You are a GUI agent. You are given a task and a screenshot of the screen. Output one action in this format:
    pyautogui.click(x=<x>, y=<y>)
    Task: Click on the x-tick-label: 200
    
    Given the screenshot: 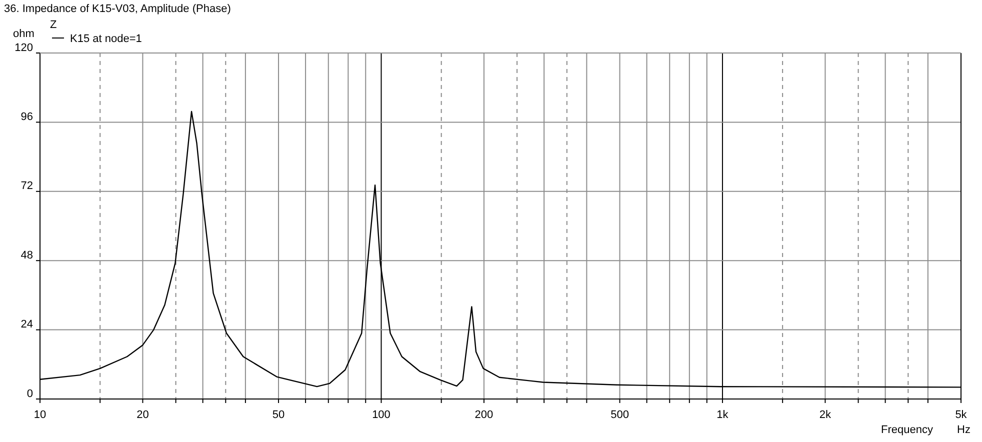 What is the action you would take?
    pyautogui.click(x=484, y=415)
    